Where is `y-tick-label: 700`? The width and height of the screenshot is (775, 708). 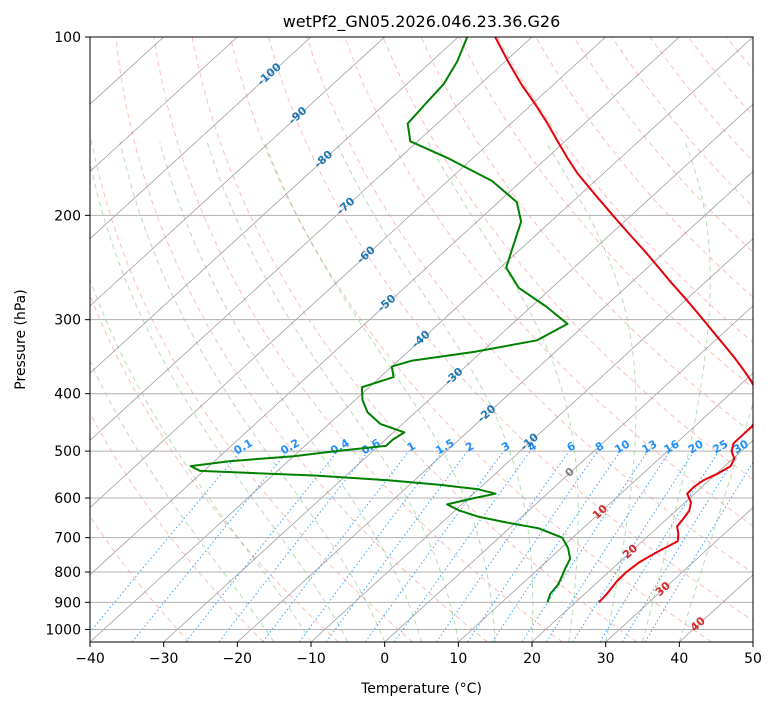 y-tick-label: 700 is located at coordinates (67, 539).